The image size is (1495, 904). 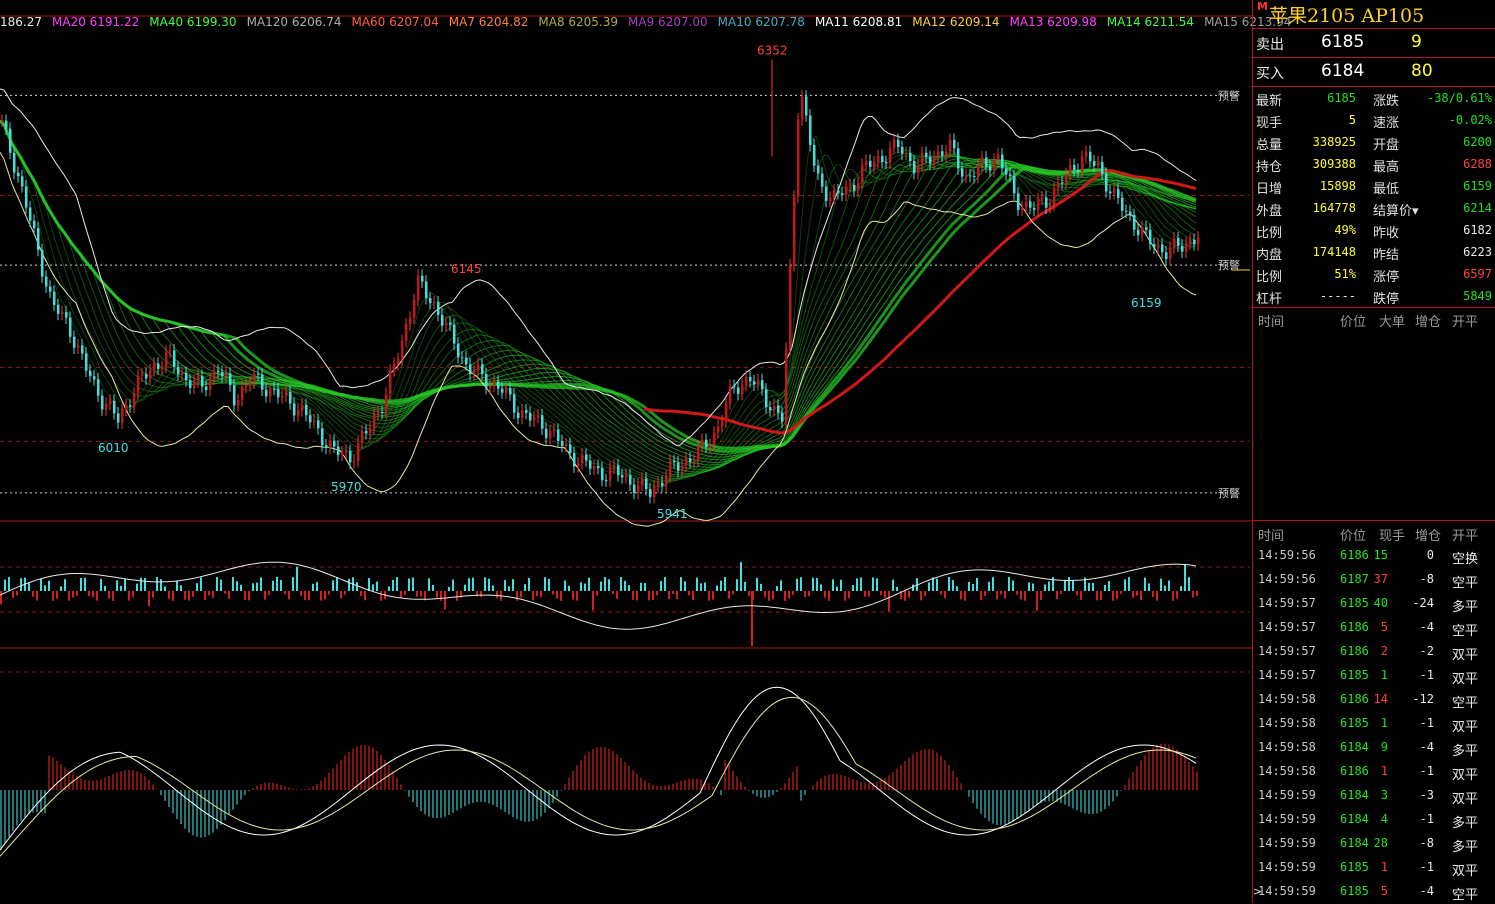 I want to click on quote-label: 开盘, so click(x=1386, y=145).